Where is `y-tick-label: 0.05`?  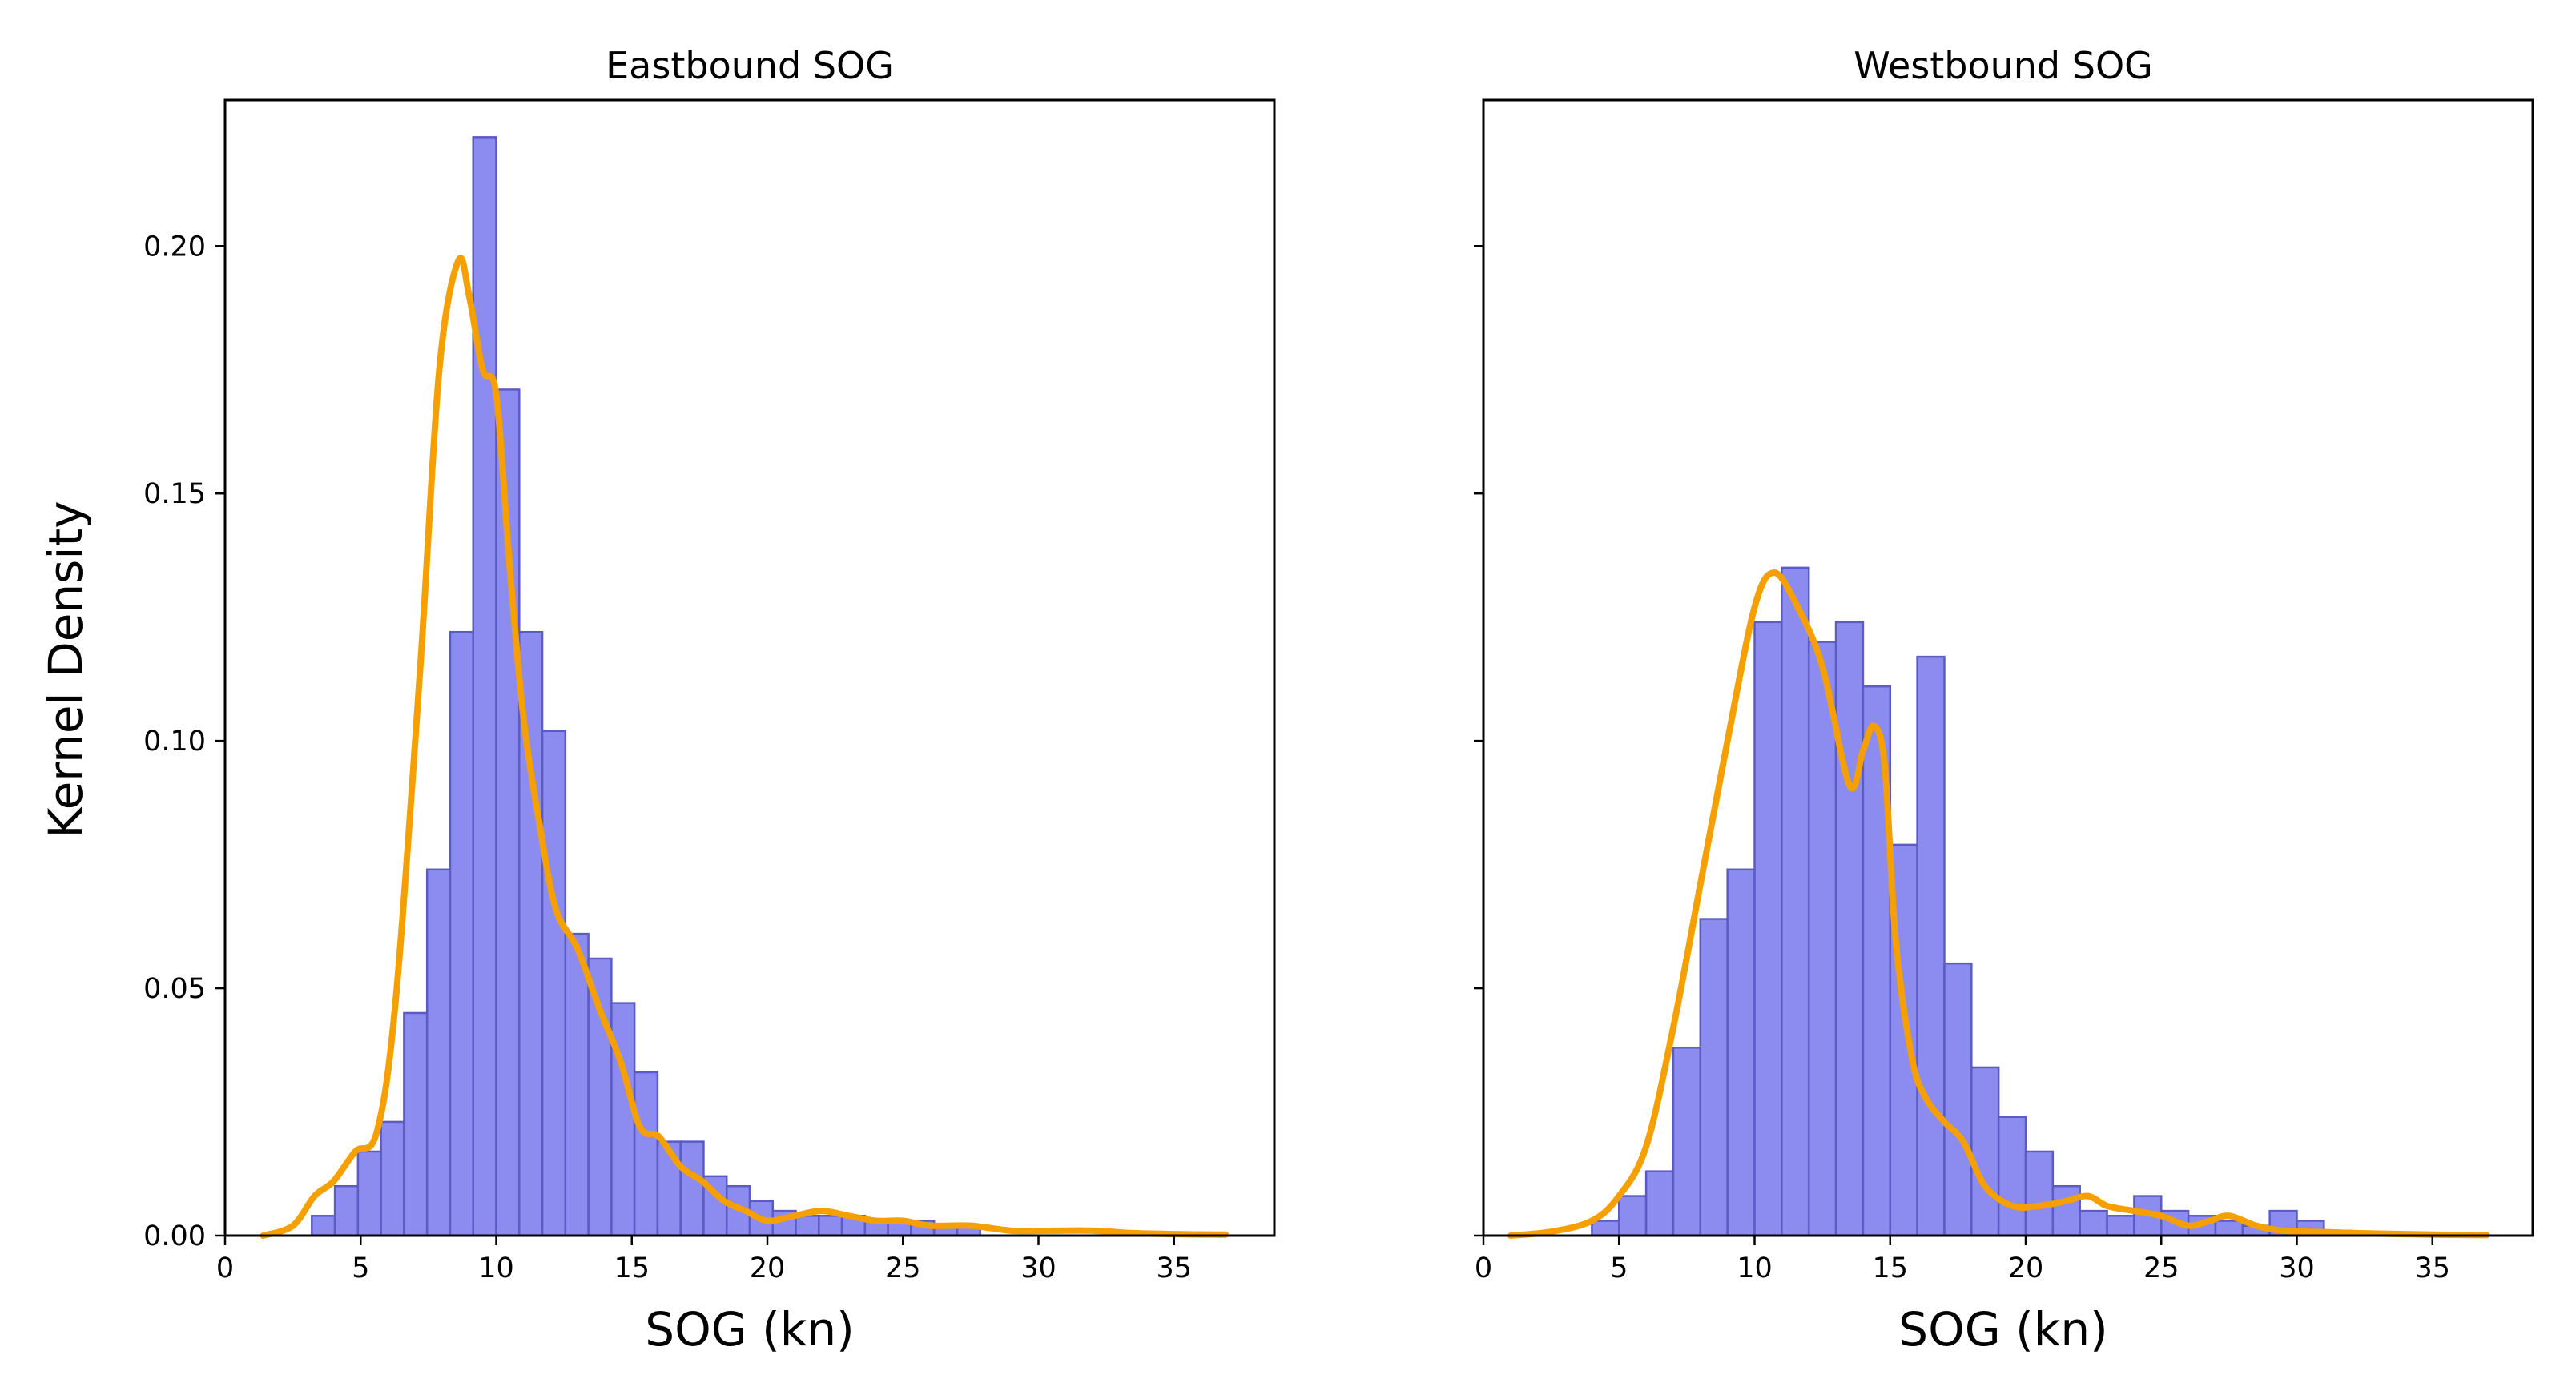
y-tick-label: 0.05 is located at coordinates (174, 989).